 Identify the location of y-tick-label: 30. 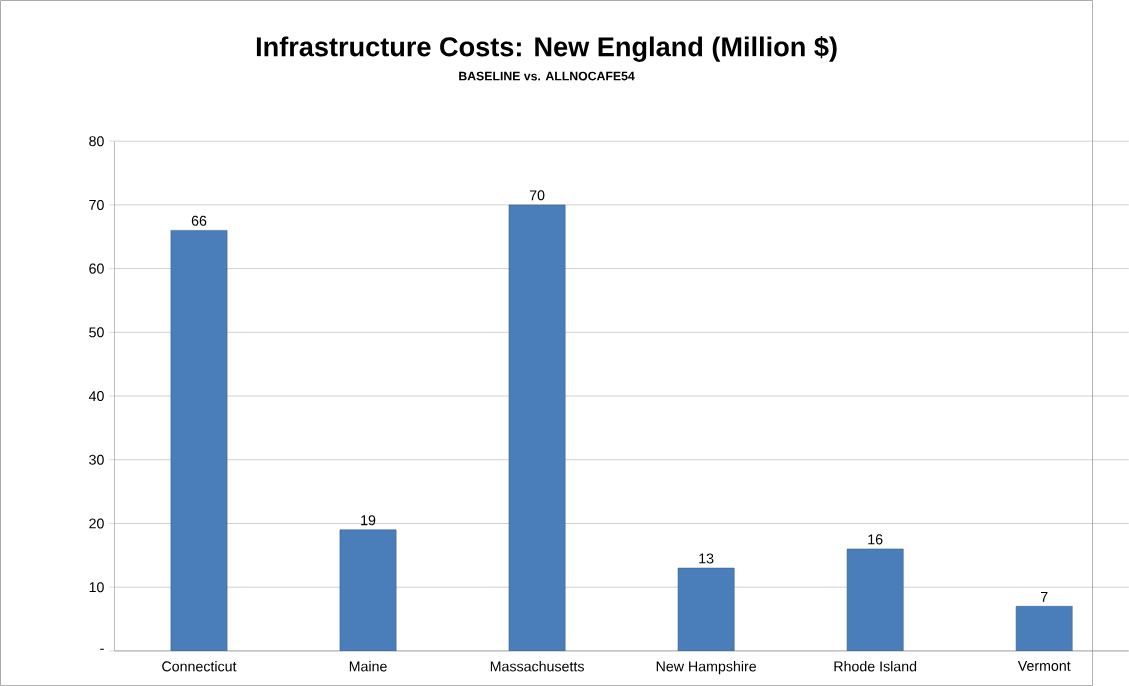
(96, 459).